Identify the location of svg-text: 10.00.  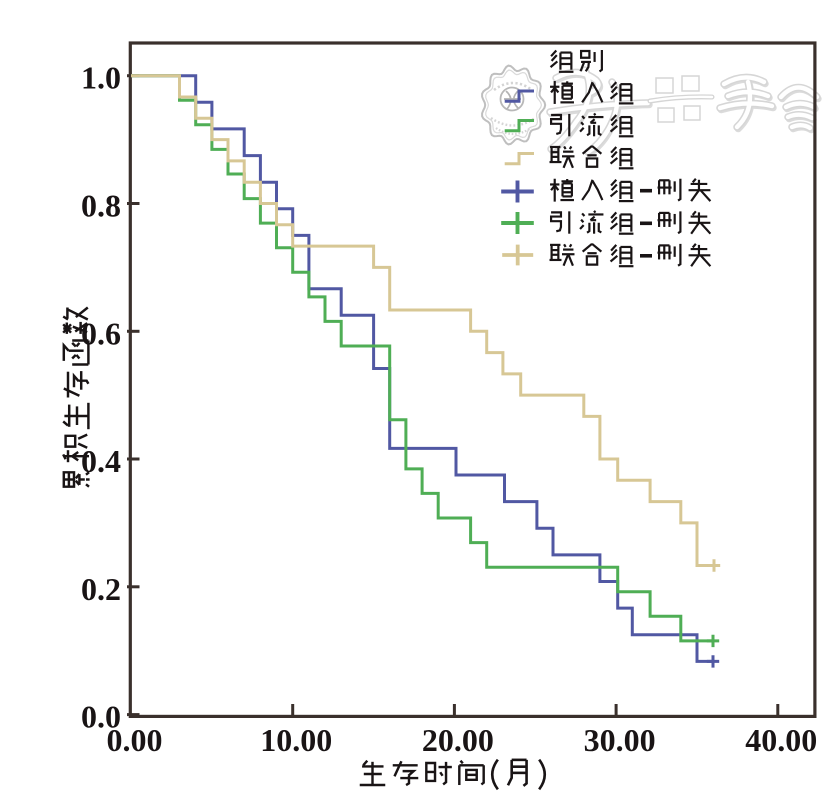
(296, 740).